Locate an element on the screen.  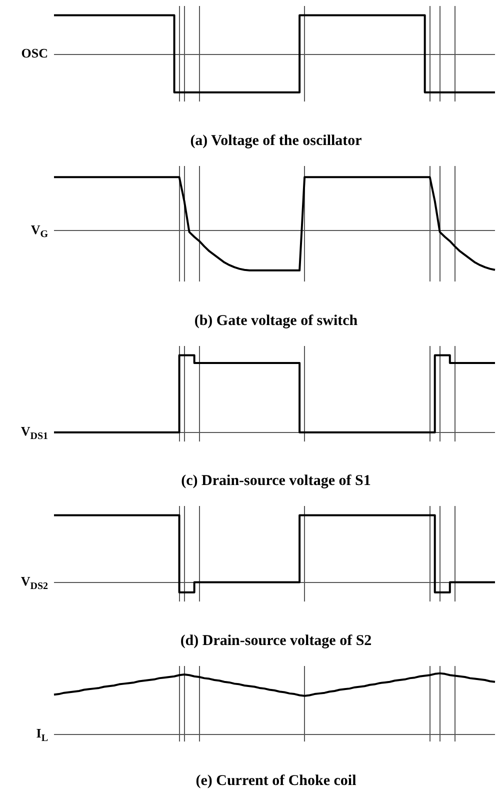
text: (a) Voltage of the oscillator is located at coordinates (276, 140).